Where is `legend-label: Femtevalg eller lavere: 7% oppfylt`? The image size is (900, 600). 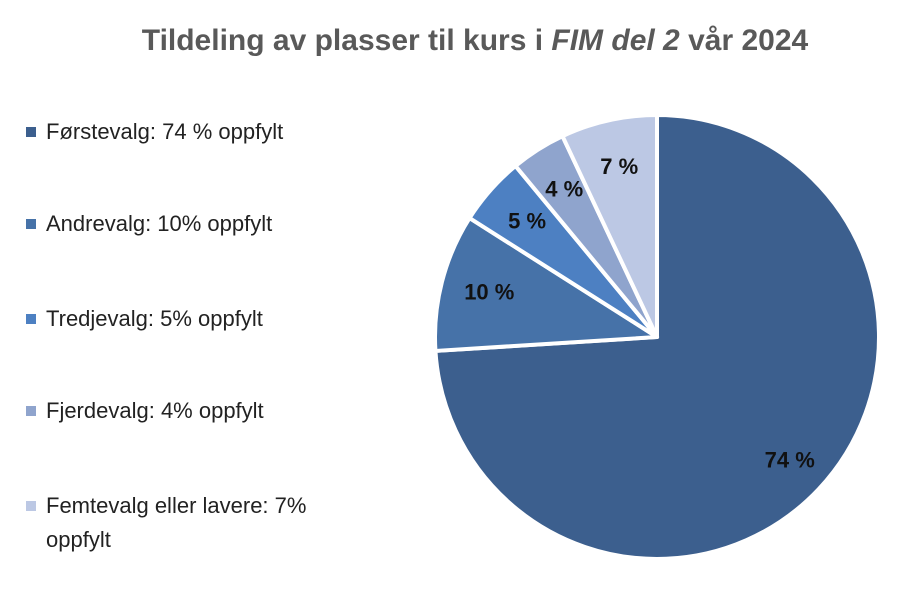 legend-label: Femtevalg eller lavere: 7% oppfylt is located at coordinates (176, 522).